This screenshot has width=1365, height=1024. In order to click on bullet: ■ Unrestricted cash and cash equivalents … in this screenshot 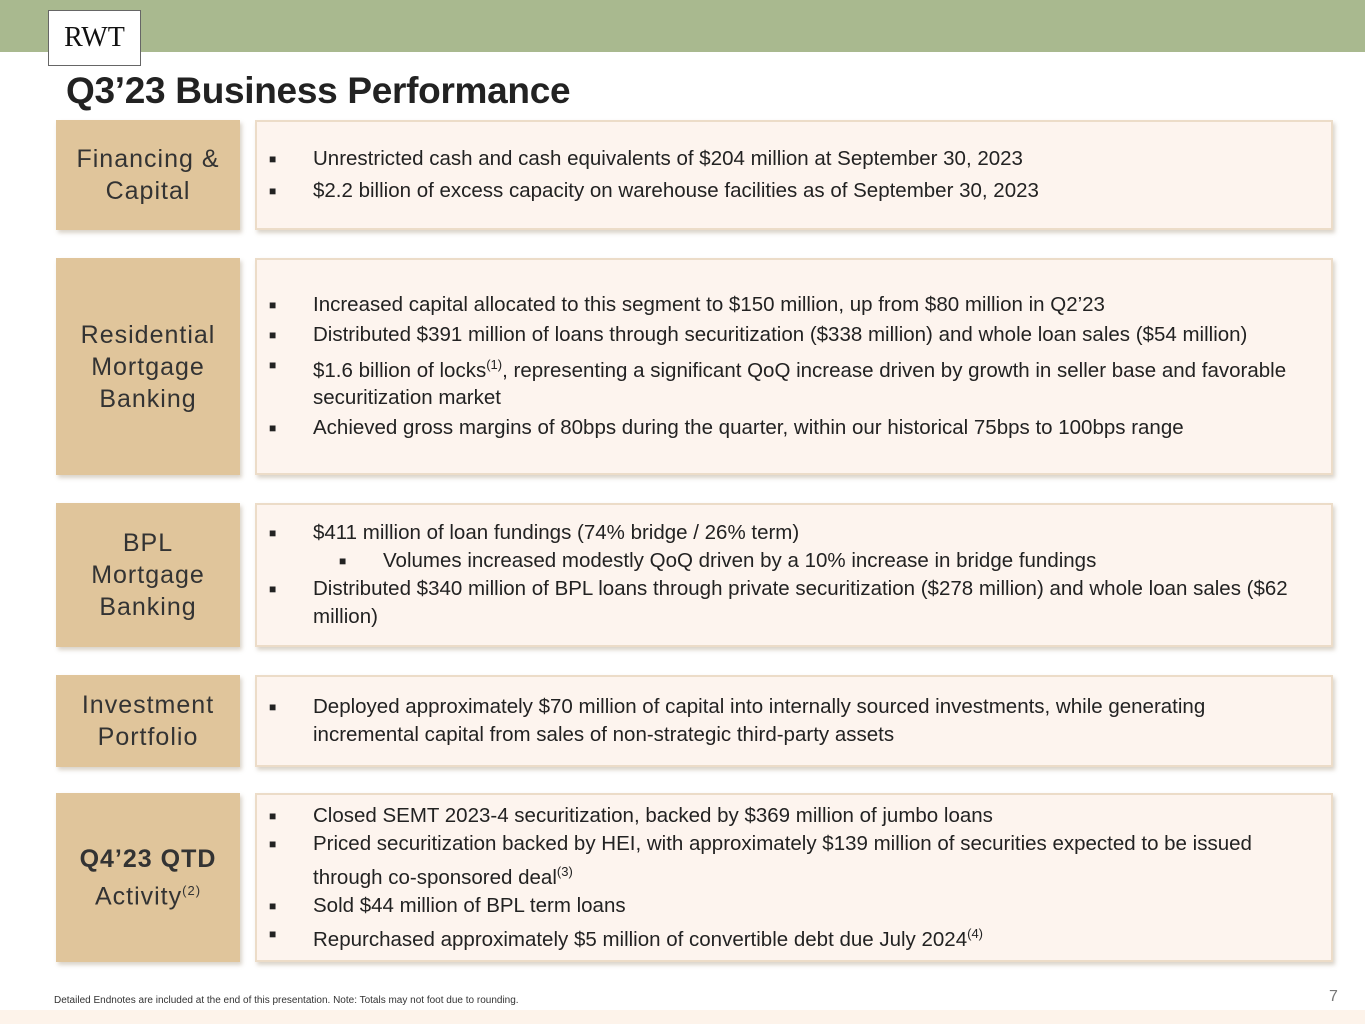, I will do `click(646, 158)`.